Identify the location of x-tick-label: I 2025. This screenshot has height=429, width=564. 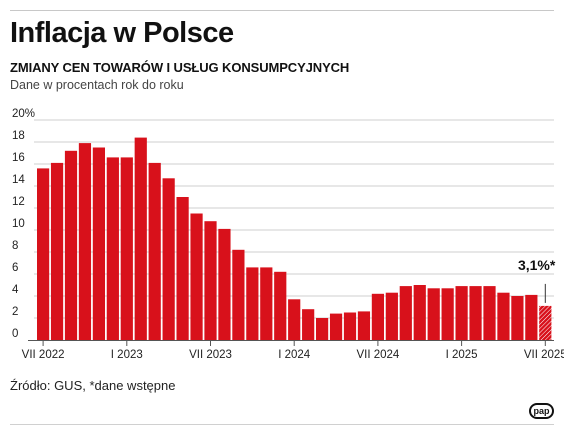
(462, 355).